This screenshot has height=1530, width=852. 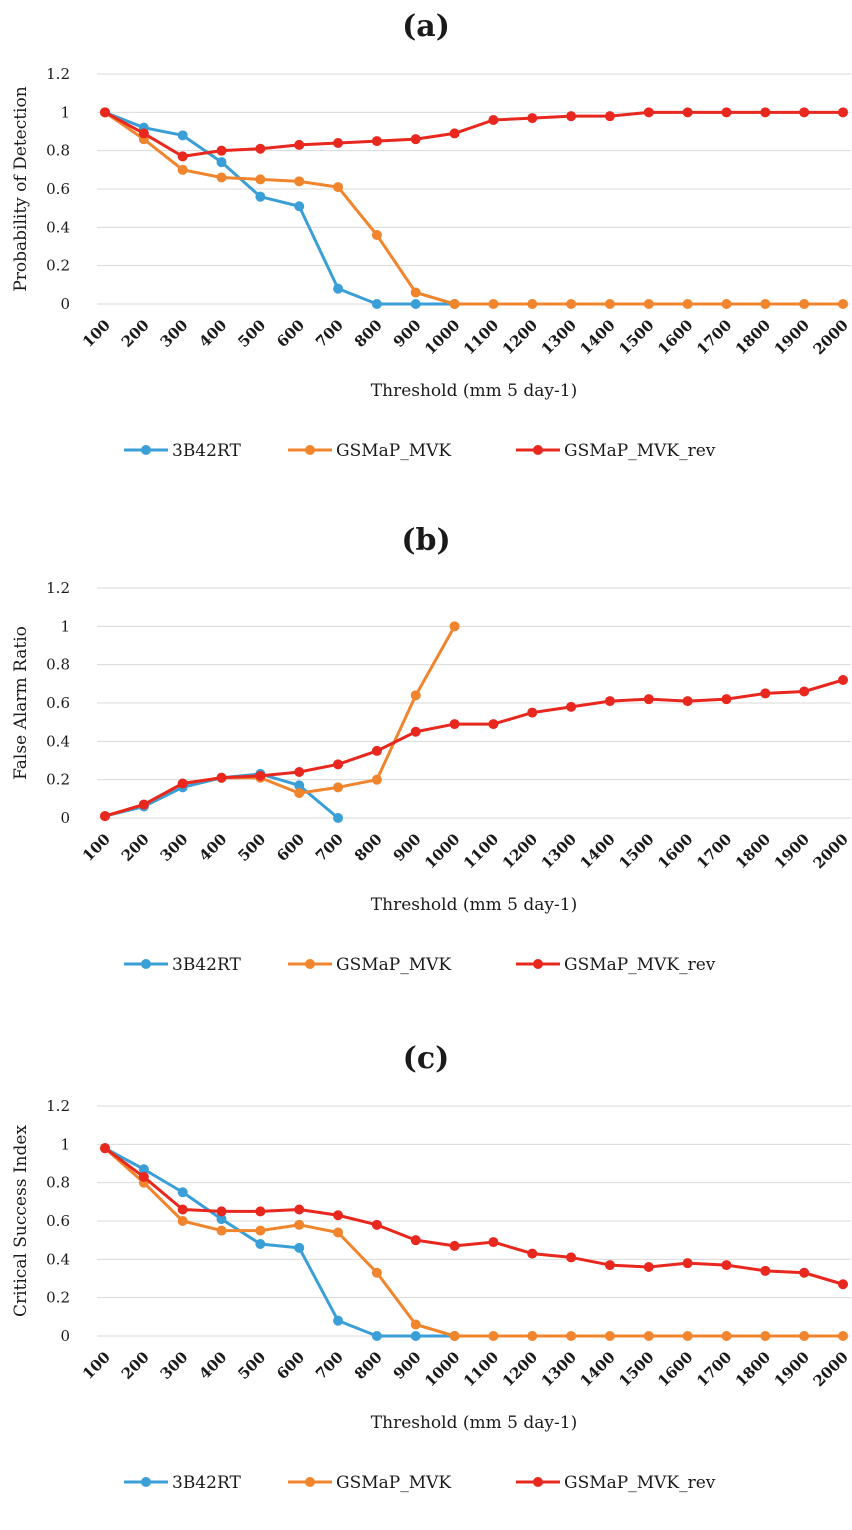 I want to click on chart-c-y-tick-label: 1, so click(x=65, y=1144).